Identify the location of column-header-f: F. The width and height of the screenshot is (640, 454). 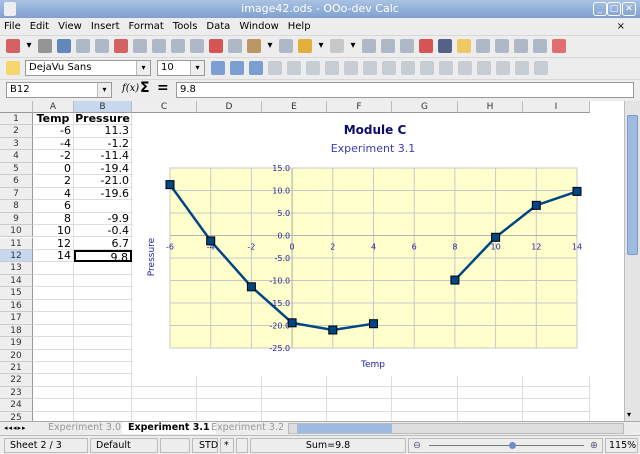
(359, 107).